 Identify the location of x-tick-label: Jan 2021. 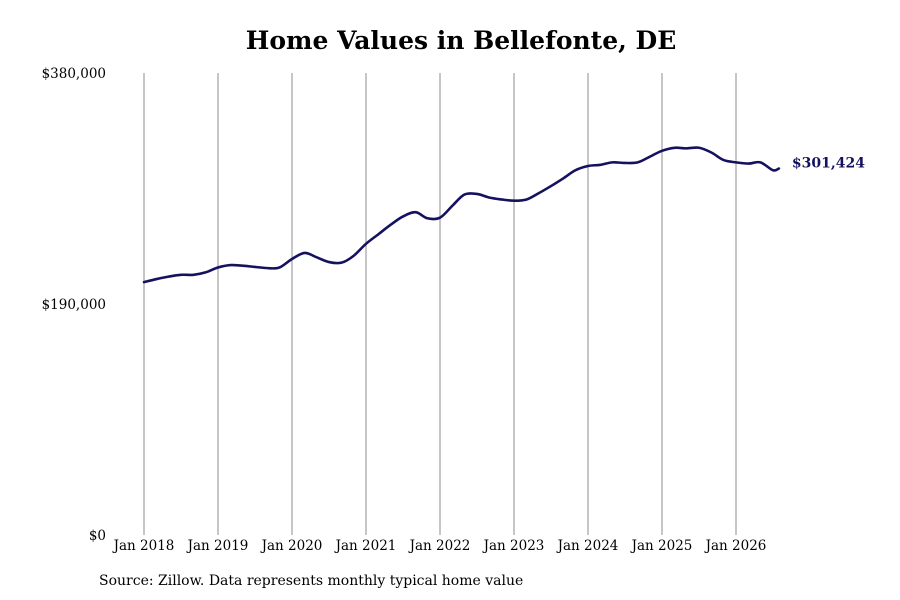
(365, 546).